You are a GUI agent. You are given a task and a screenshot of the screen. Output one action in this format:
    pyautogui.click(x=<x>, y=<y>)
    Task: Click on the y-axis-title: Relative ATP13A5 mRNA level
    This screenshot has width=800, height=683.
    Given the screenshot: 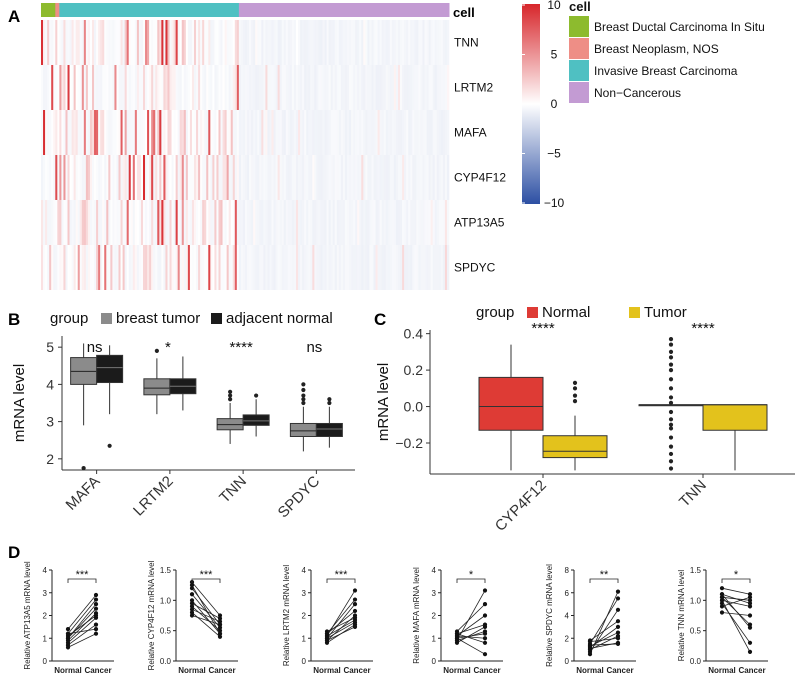 What is the action you would take?
    pyautogui.click(x=27, y=615)
    